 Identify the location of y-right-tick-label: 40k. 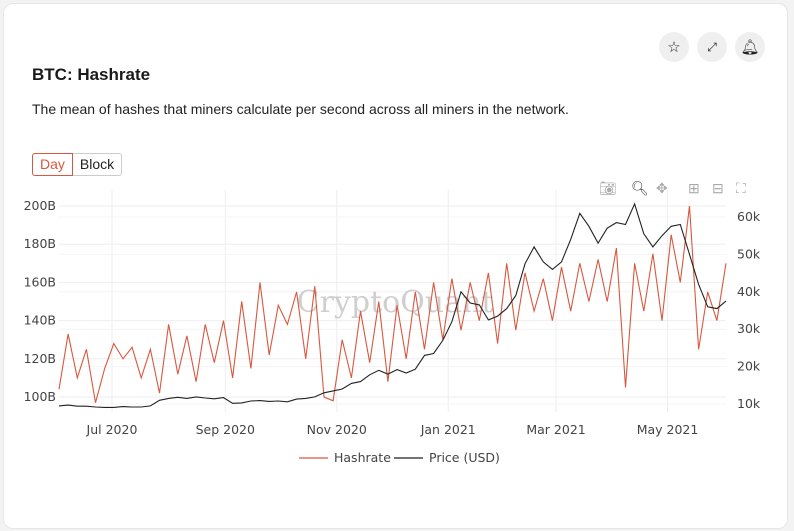
(749, 291).